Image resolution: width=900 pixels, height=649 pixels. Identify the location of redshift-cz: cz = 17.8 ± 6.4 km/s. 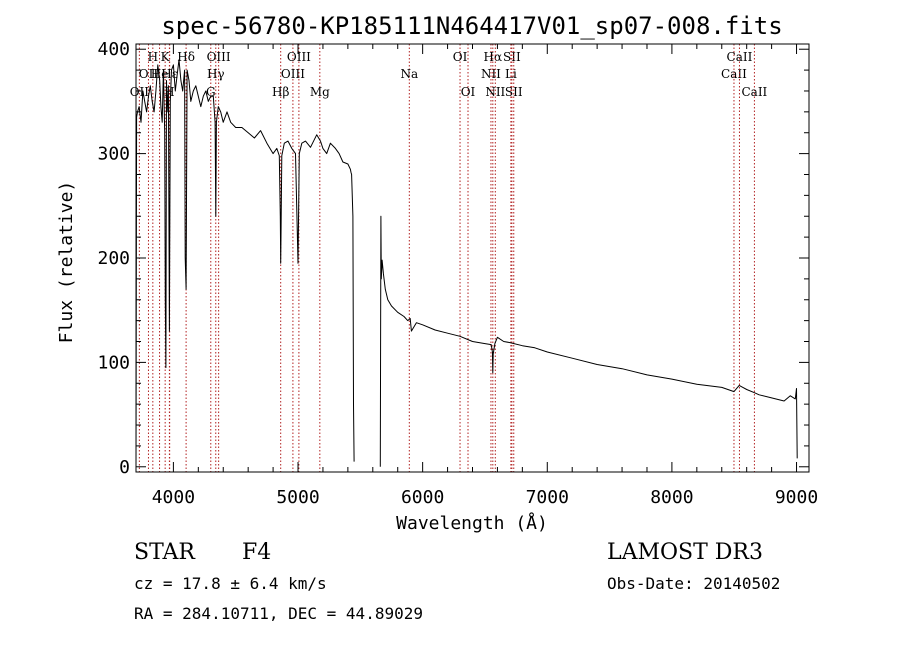
(230, 583).